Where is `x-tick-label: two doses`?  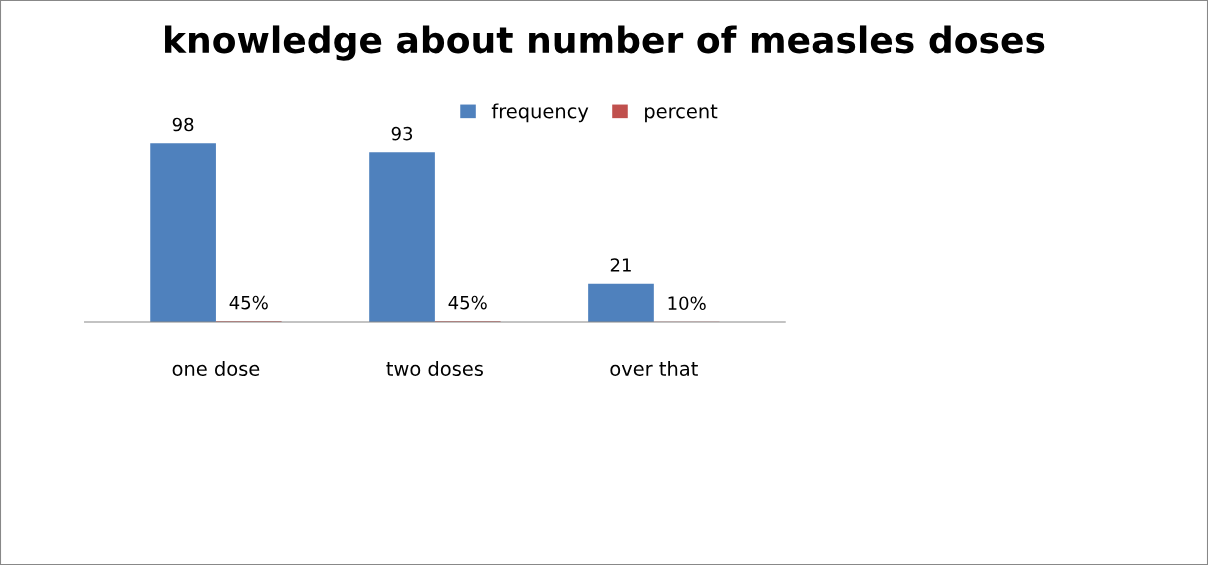 x-tick-label: two doses is located at coordinates (434, 368).